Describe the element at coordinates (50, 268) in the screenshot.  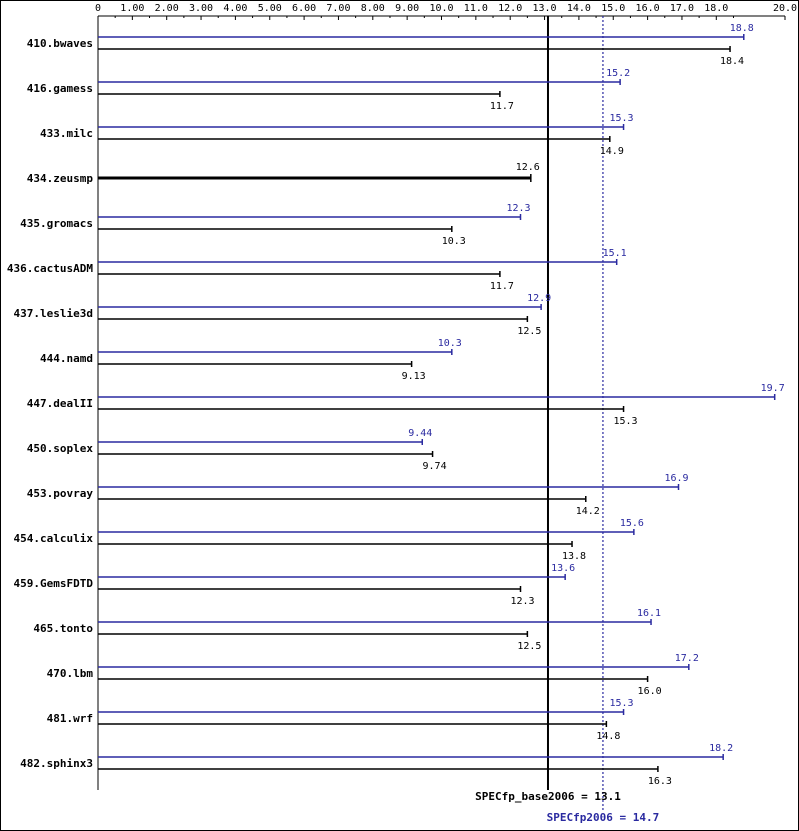
I see `benchmark-label: 436.cactusADM` at that location.